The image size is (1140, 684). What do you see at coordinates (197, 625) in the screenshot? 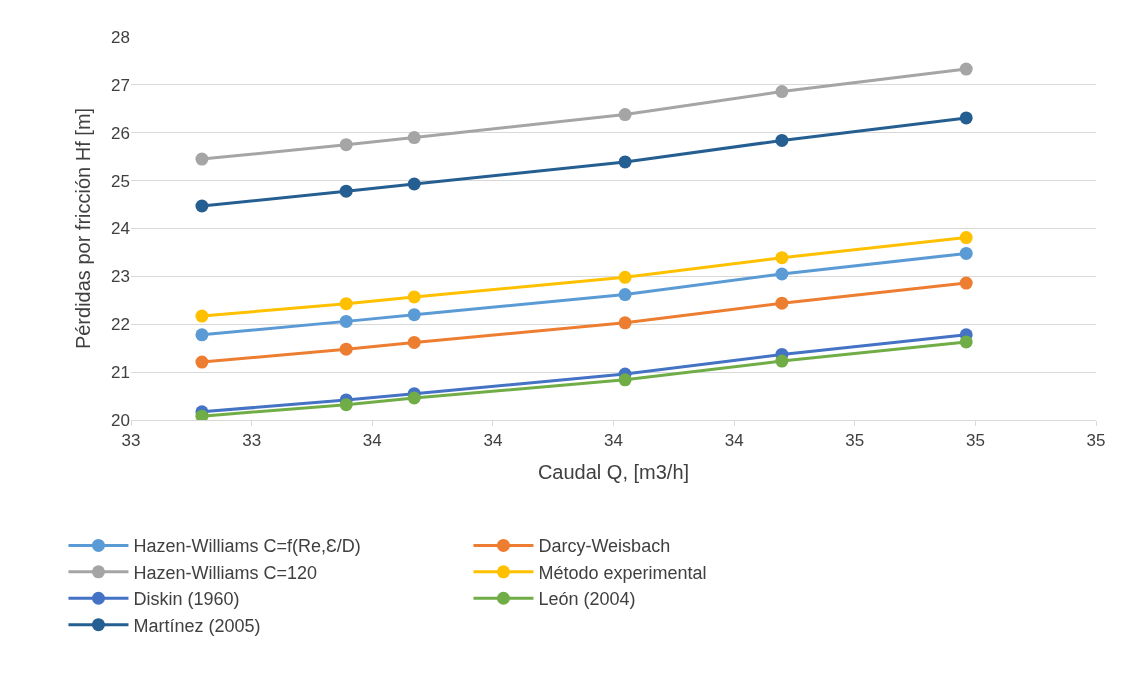
I see `legend-label: Martínez (2005)` at bounding box center [197, 625].